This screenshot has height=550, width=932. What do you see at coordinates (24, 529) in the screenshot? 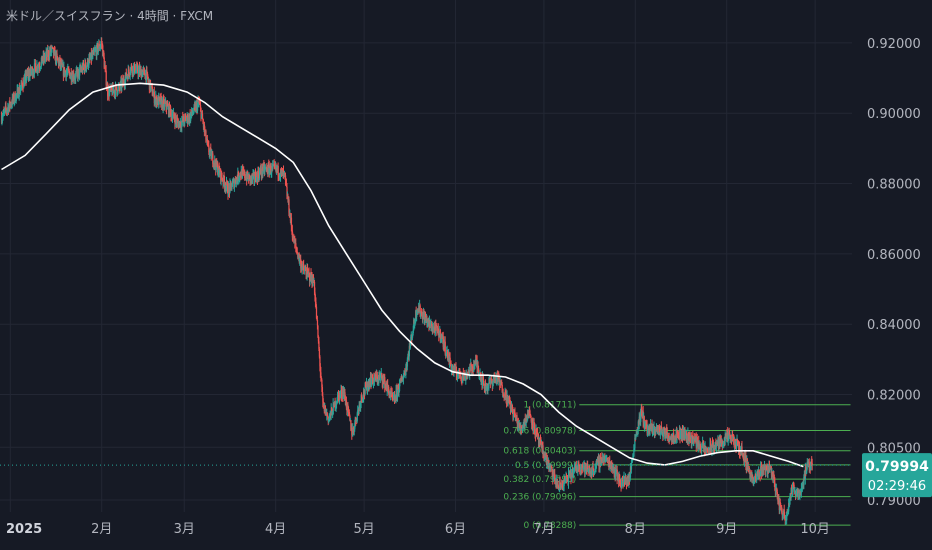
I see `x-tick-label: 2025` at bounding box center [24, 529].